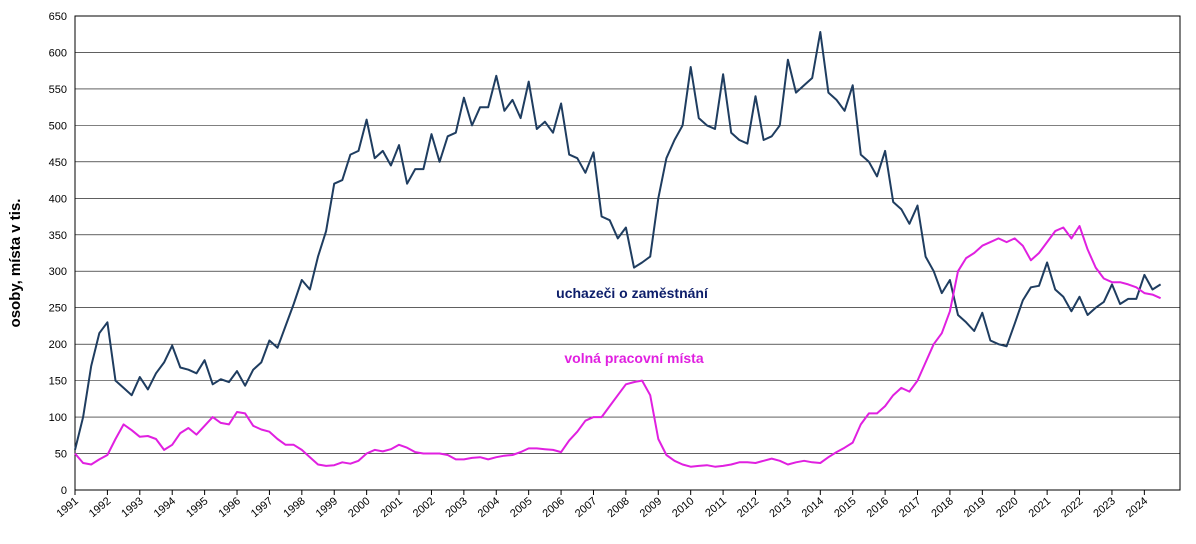  I want to click on x-tick-label: 1994, so click(165, 507).